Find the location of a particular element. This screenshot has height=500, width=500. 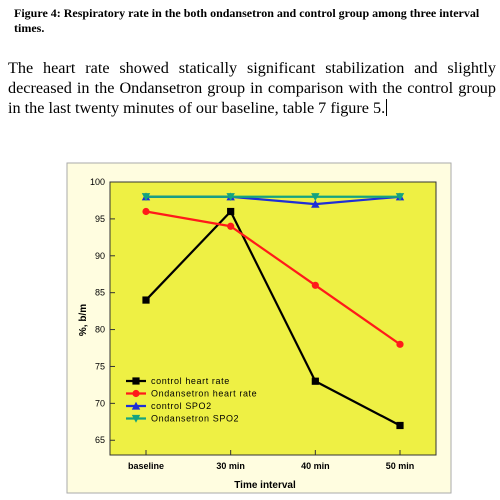

x-axis-title: Time interval is located at coordinates (265, 485).